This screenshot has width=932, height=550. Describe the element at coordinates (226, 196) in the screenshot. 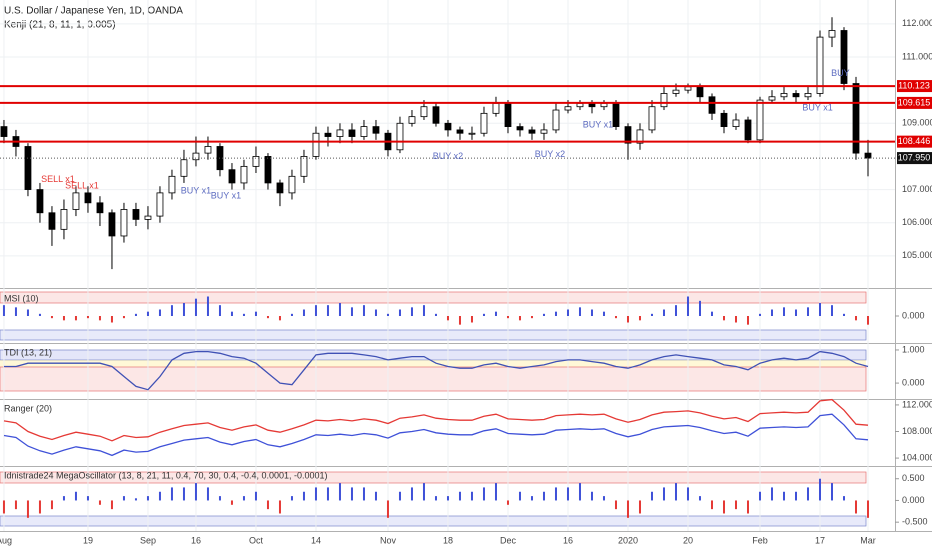

I see `signal-label: BUY x1` at that location.